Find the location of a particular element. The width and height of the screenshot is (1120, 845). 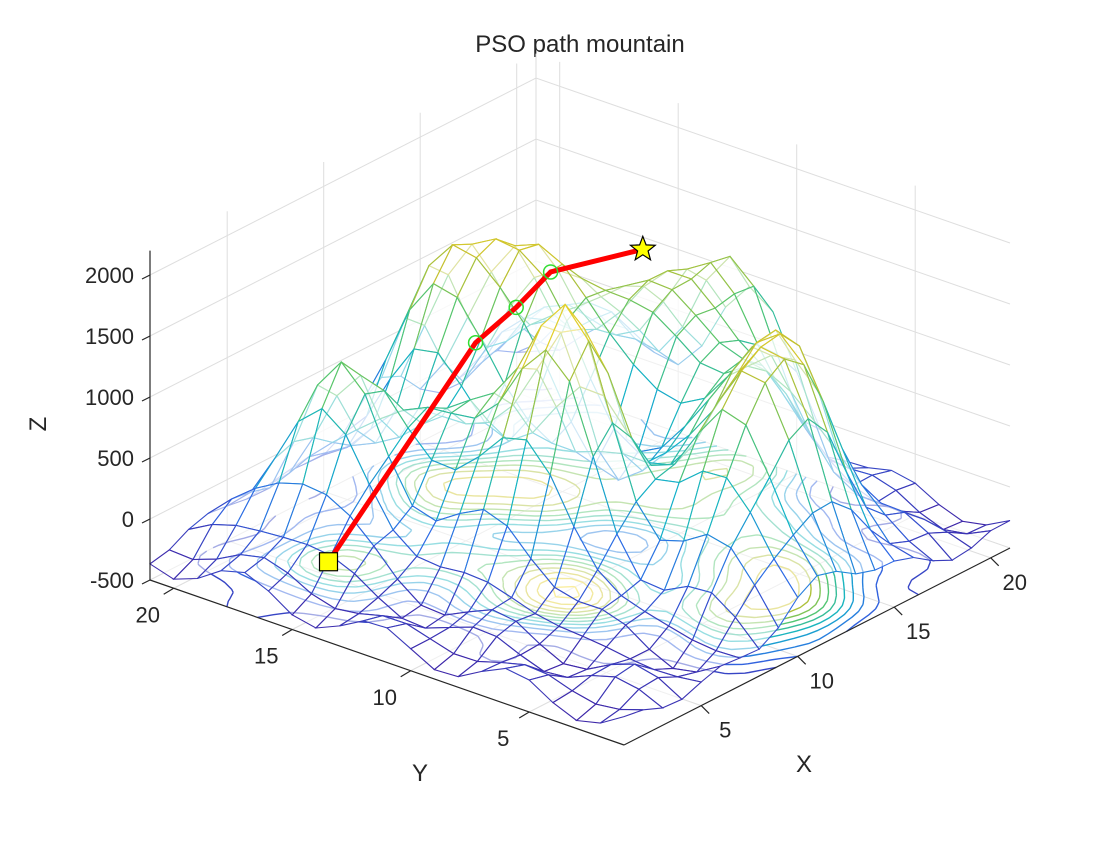

z-tick-label: 1000 is located at coordinates (109, 397).